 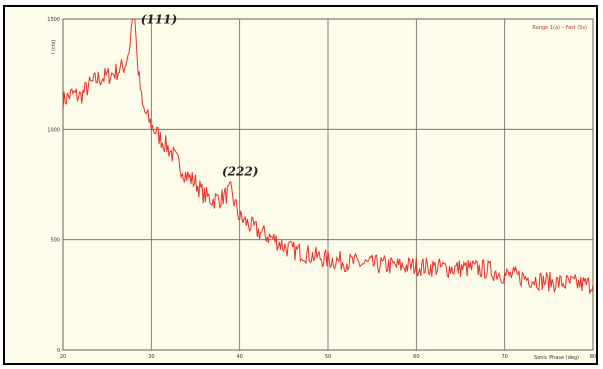 I want to click on x-axis-label: Sonic Phase (deg), so click(x=556, y=358).